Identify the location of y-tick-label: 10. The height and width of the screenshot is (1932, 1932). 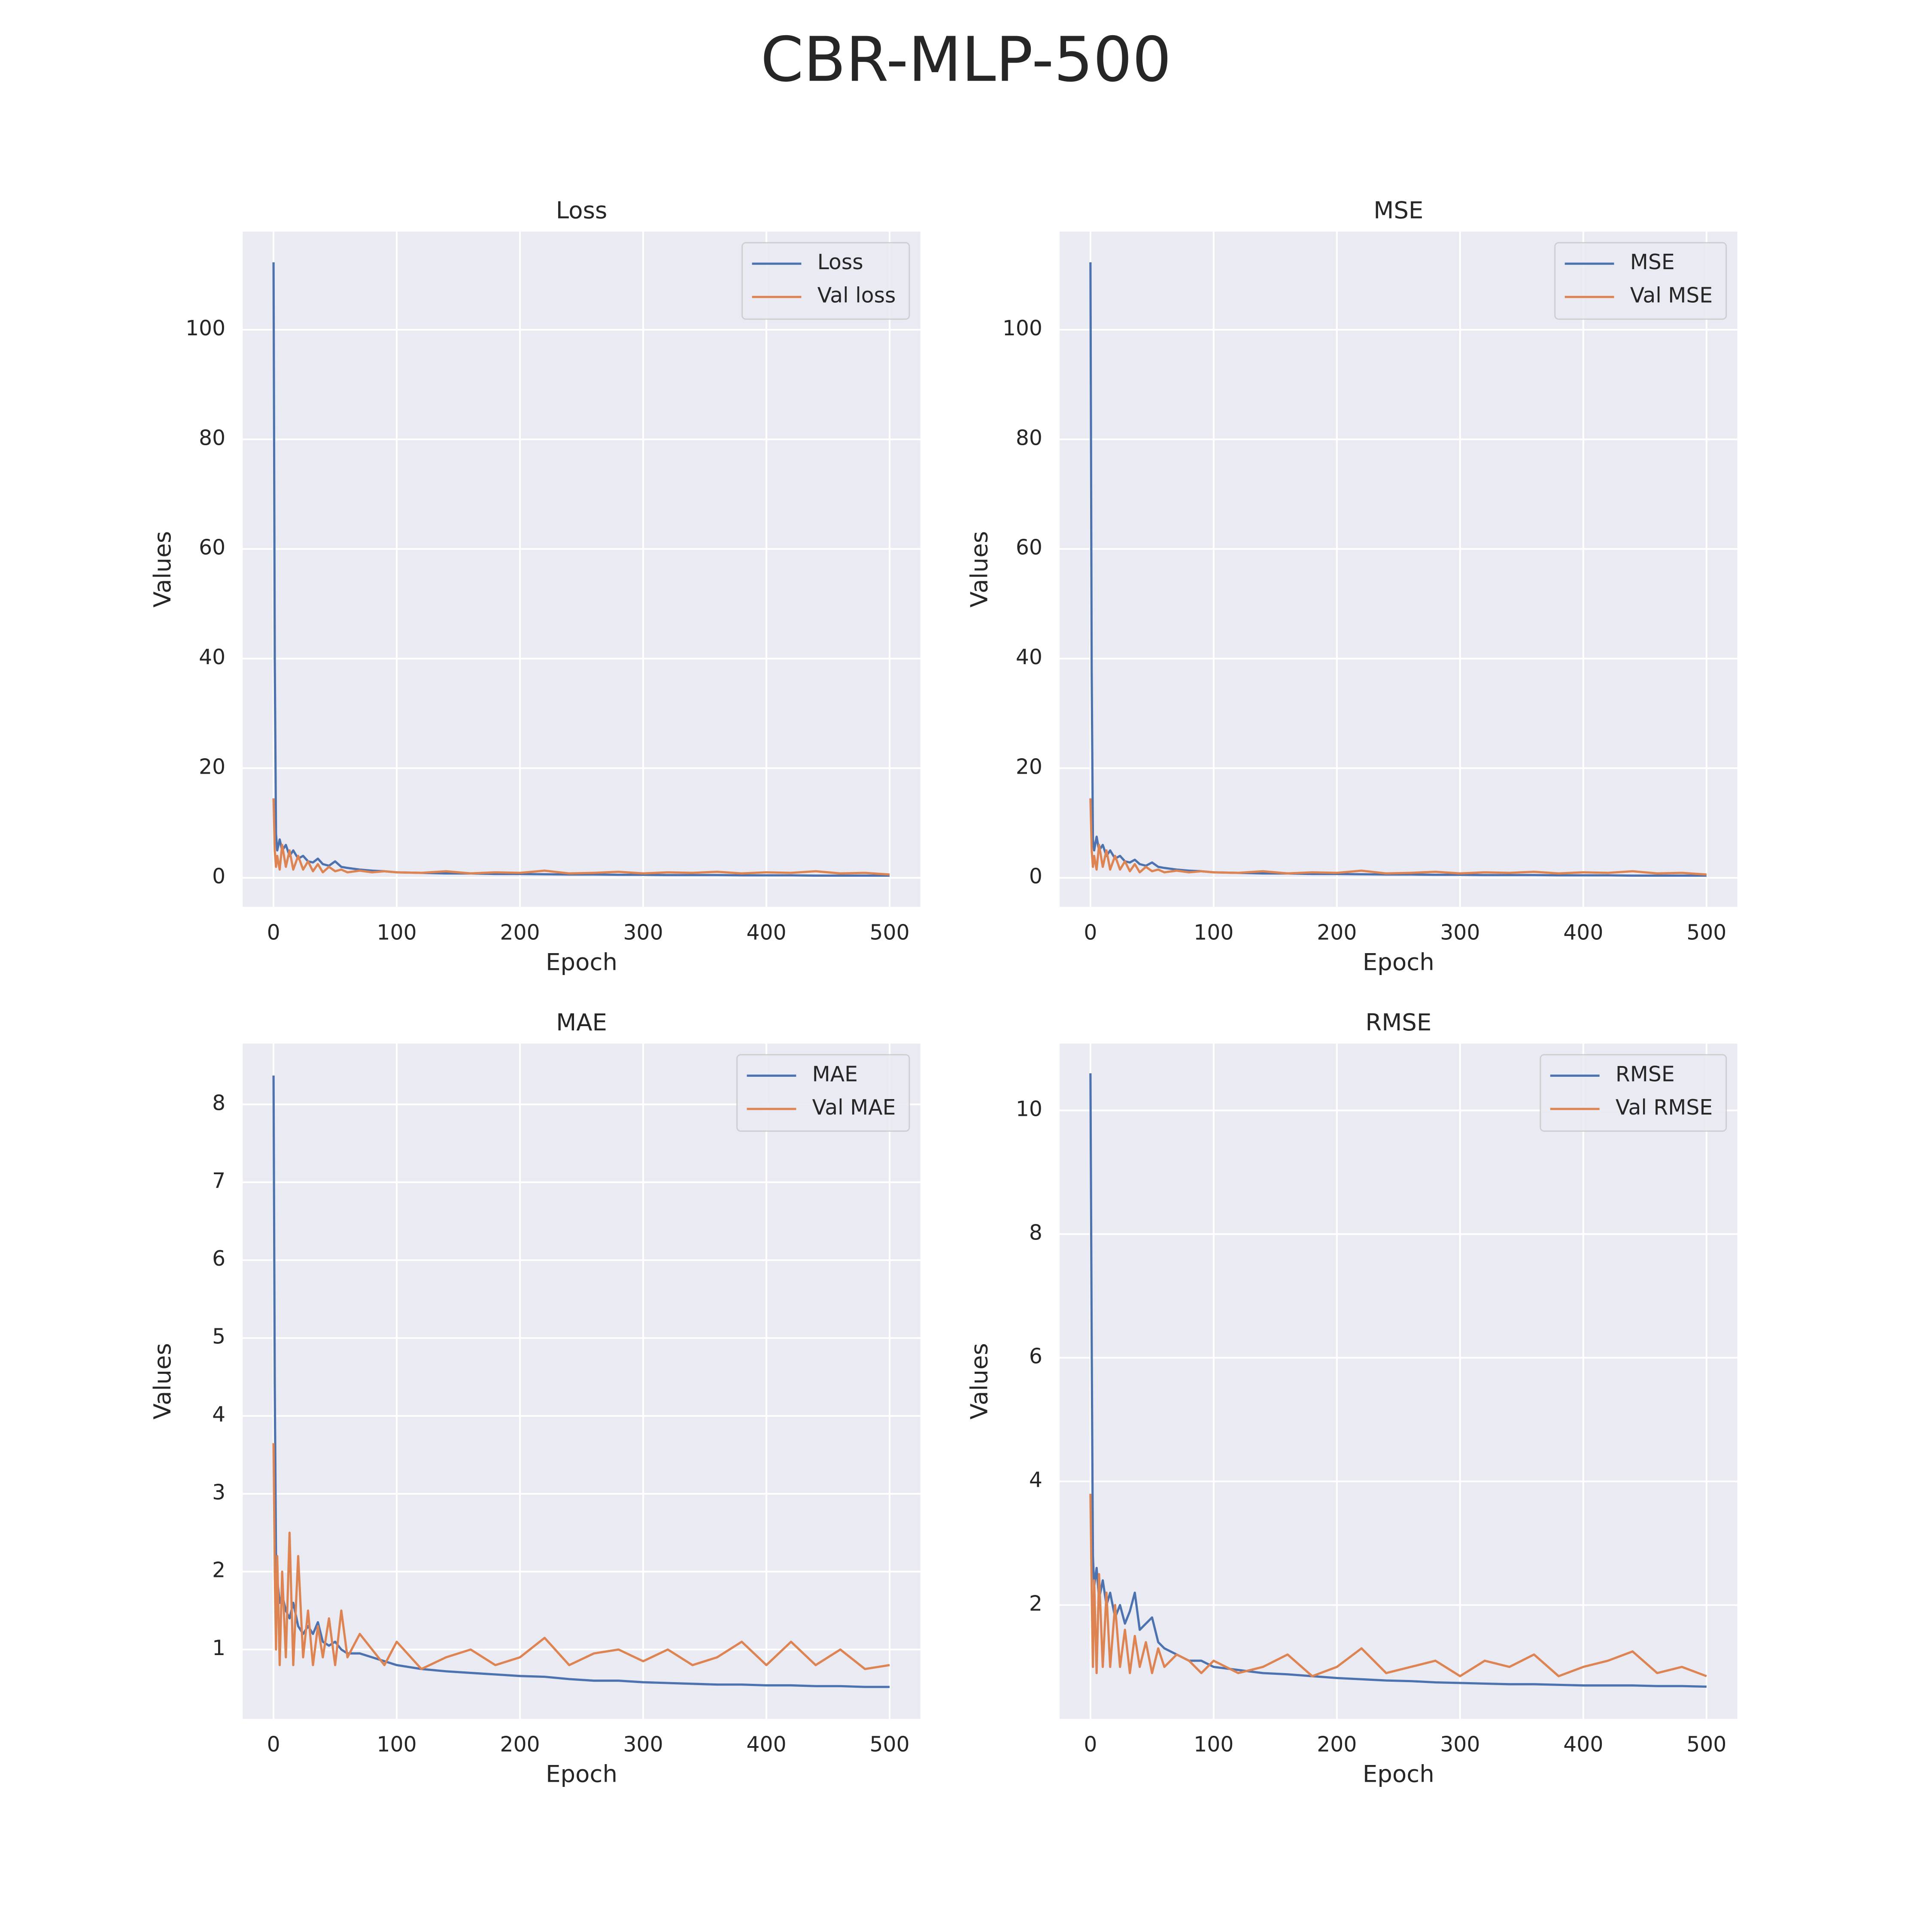
(1029, 1109).